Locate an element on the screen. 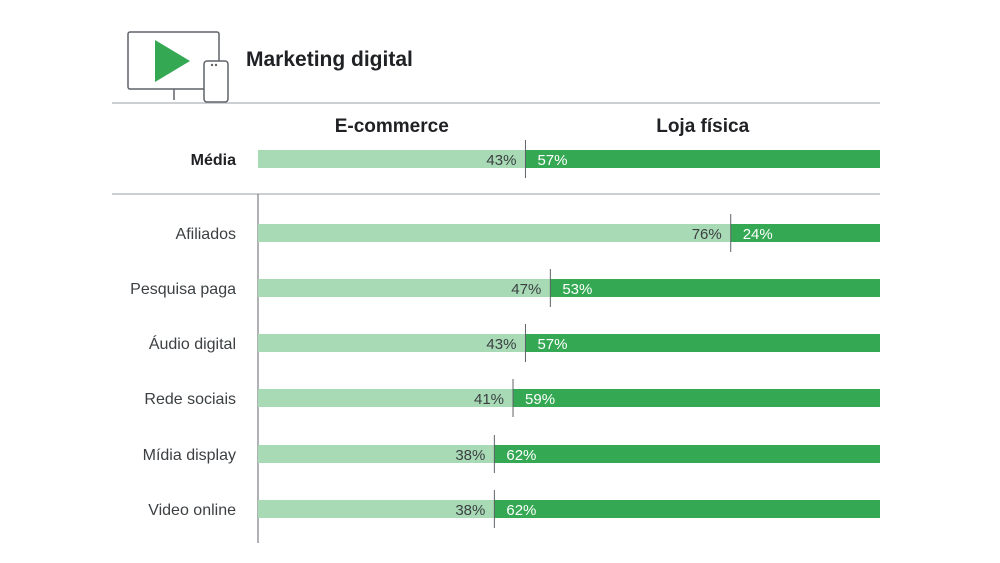 The image size is (1000, 563). chart-title: Marketing digital is located at coordinates (329, 59).